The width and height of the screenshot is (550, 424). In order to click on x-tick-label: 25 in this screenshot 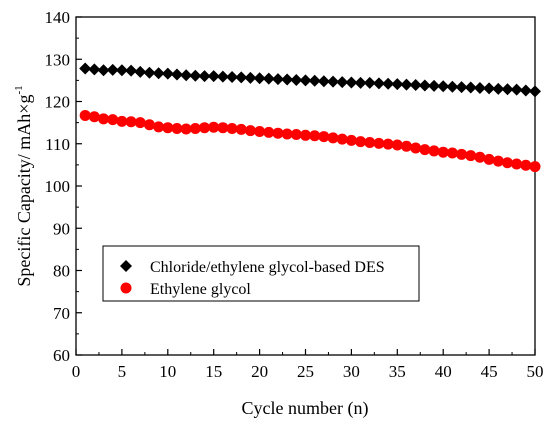, I will do `click(305, 371)`.